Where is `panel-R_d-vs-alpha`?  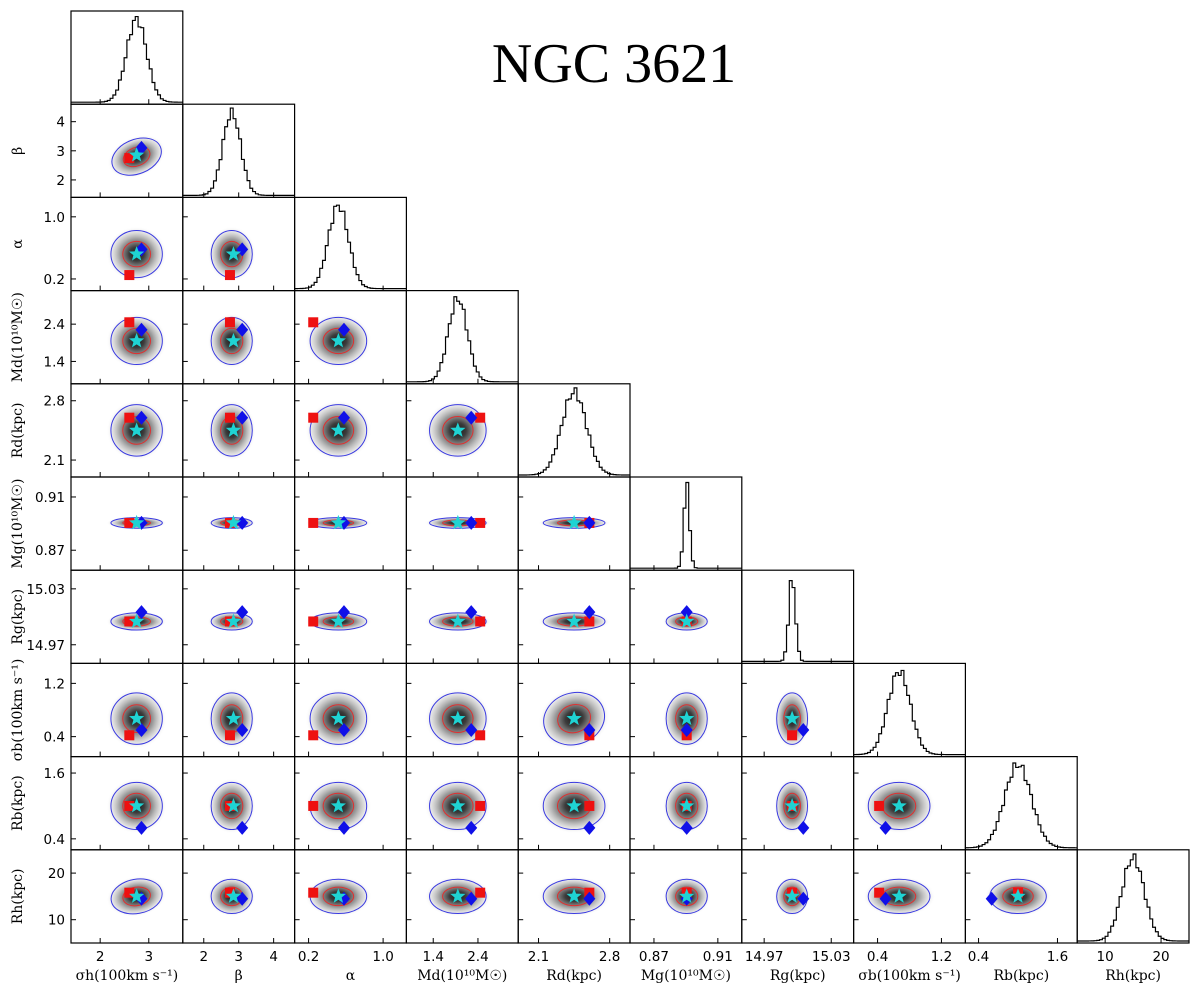 panel-R_d-vs-alpha is located at coordinates (351, 430).